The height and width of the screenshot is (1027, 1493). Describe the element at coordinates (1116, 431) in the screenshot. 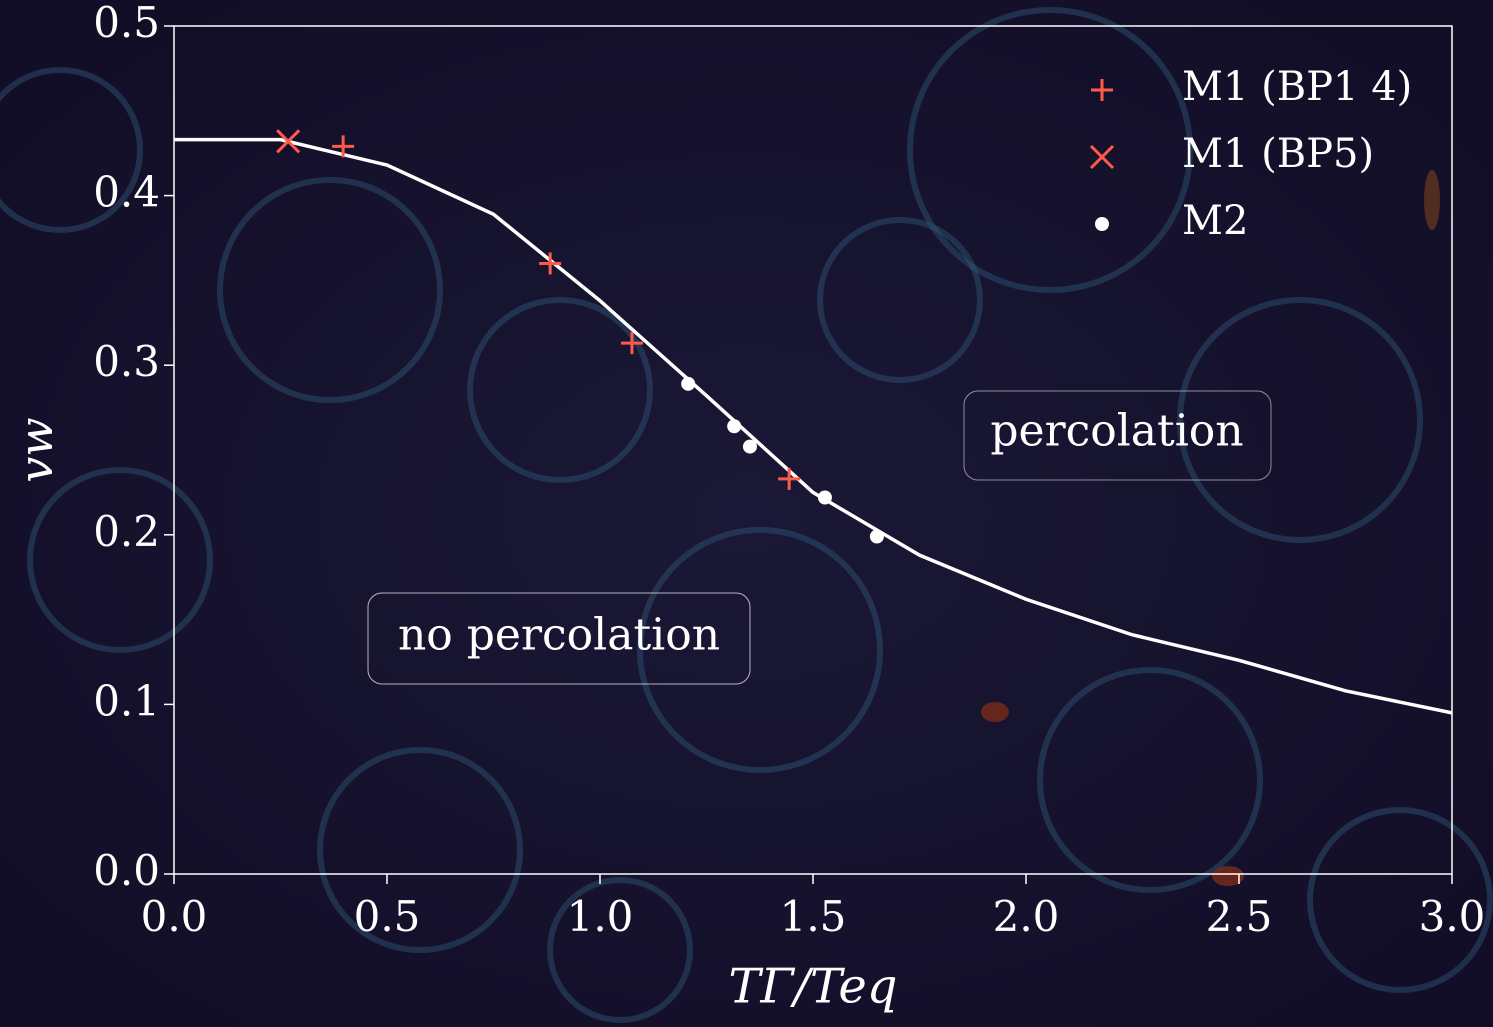

I see `annotation: percolation` at that location.